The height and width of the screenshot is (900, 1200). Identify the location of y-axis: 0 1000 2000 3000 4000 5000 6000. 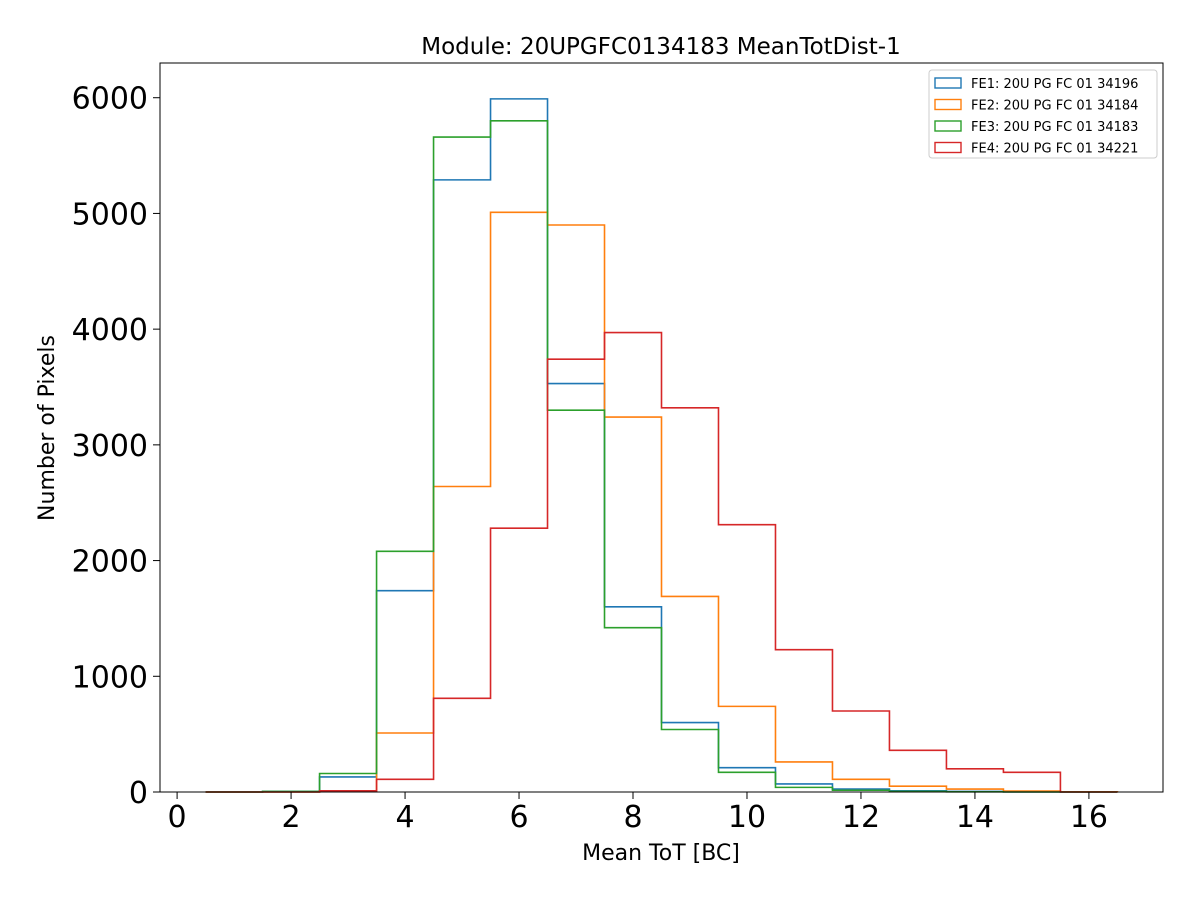
(116, 446).